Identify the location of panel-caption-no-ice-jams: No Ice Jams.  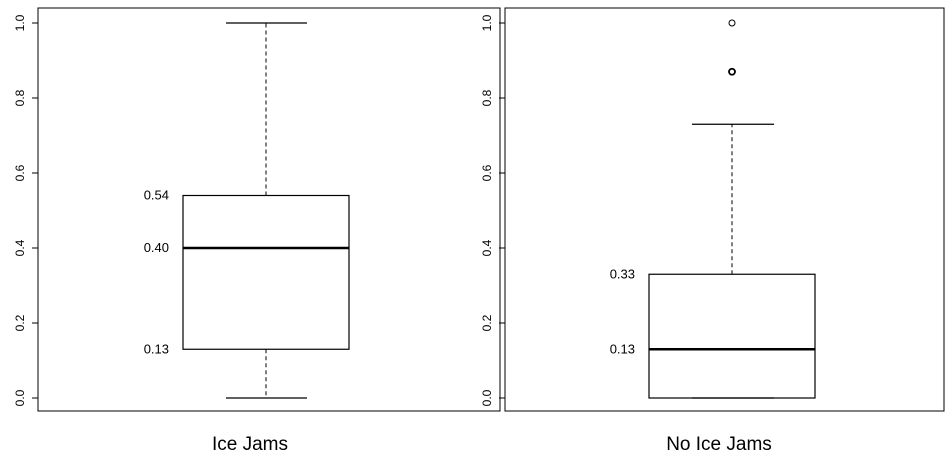
(719, 444).